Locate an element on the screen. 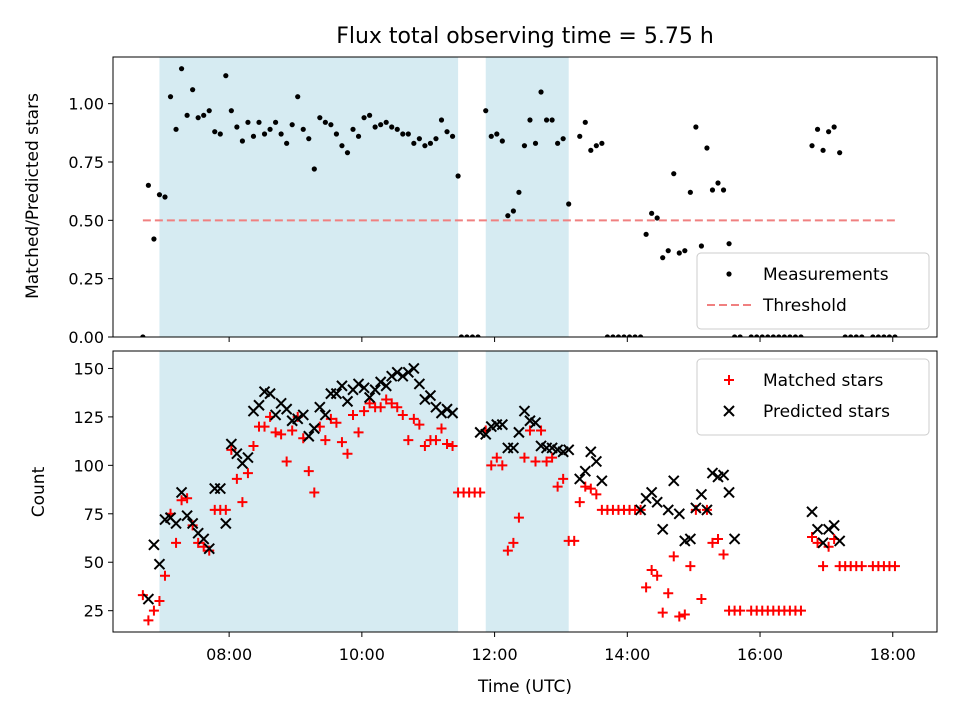 Image resolution: width=960 pixels, height=720 pixels. y-tick-label: 150 is located at coordinates (88, 368).